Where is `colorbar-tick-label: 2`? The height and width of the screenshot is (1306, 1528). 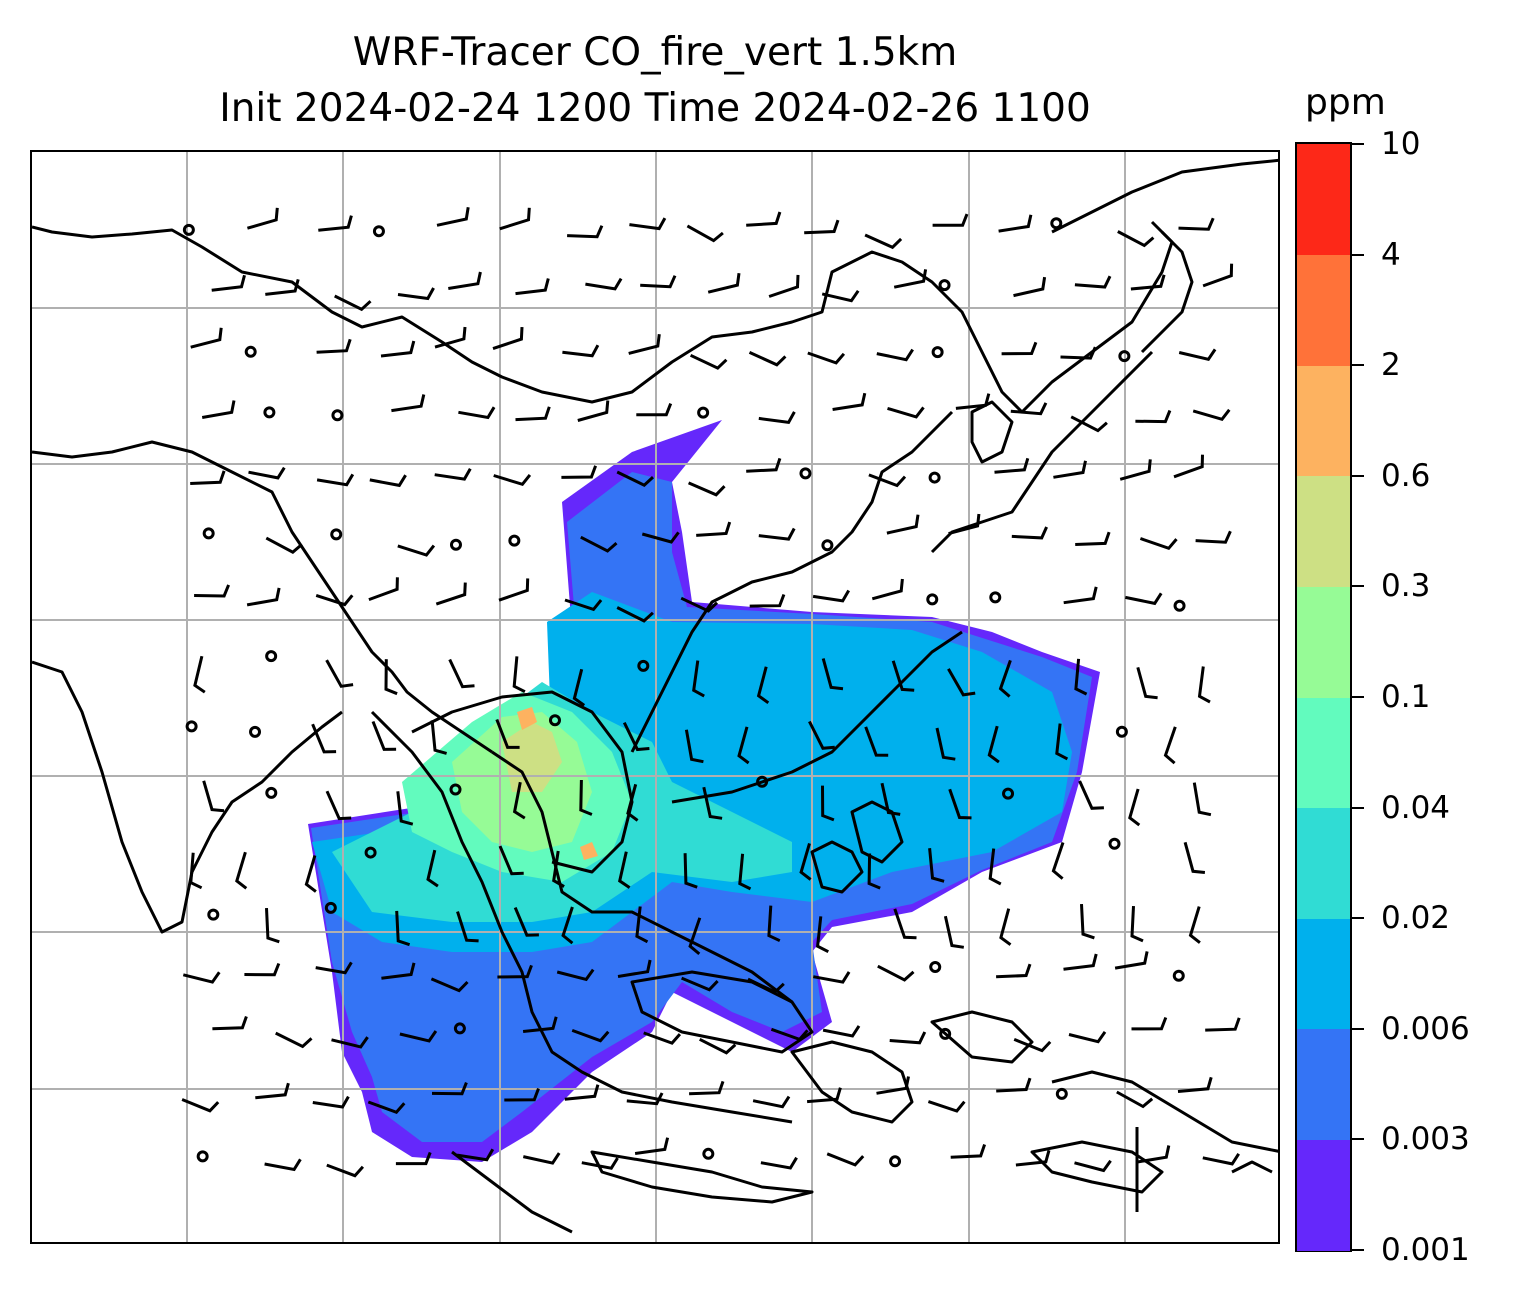
colorbar-tick-label: 2 is located at coordinates (1391, 365).